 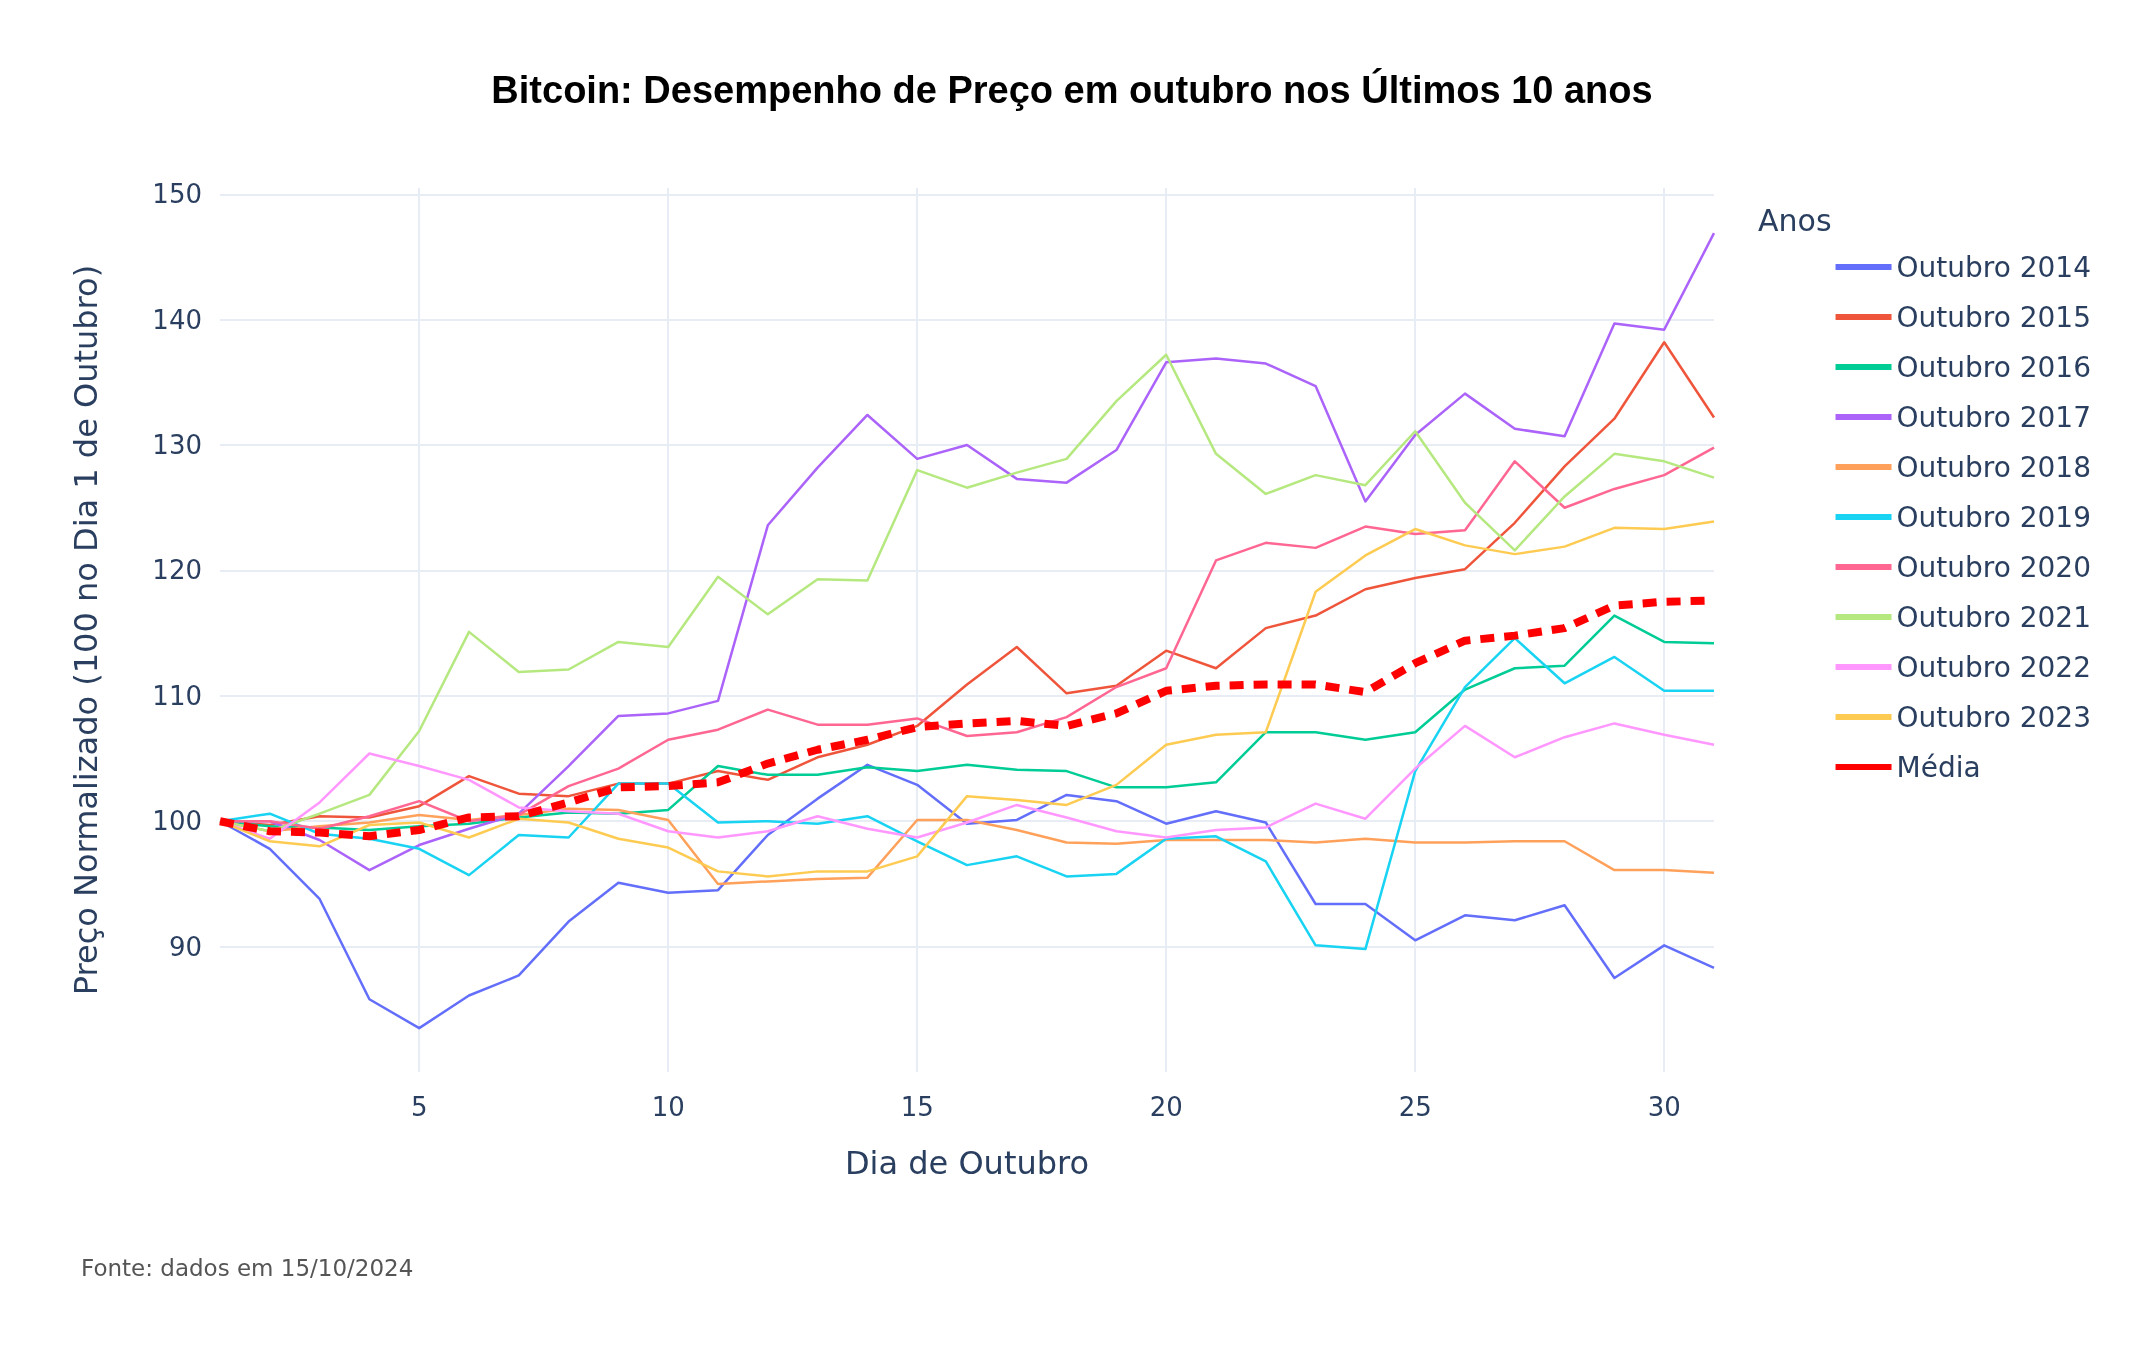 What do you see at coordinates (185, 946) in the screenshot?
I see `y-tick-label: 90` at bounding box center [185, 946].